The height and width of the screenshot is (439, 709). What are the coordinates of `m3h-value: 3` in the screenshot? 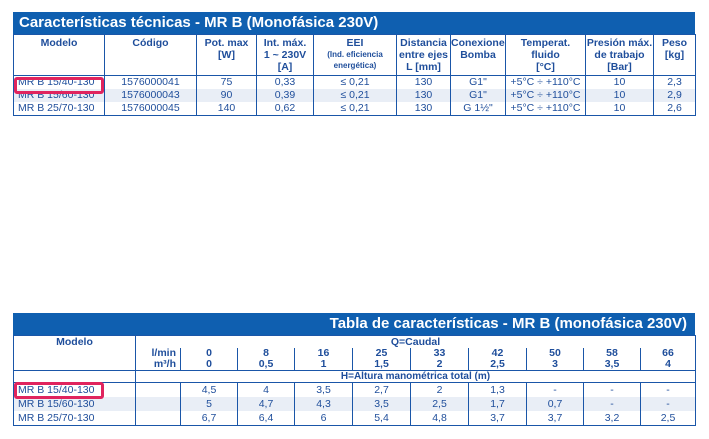 It's located at (555, 365).